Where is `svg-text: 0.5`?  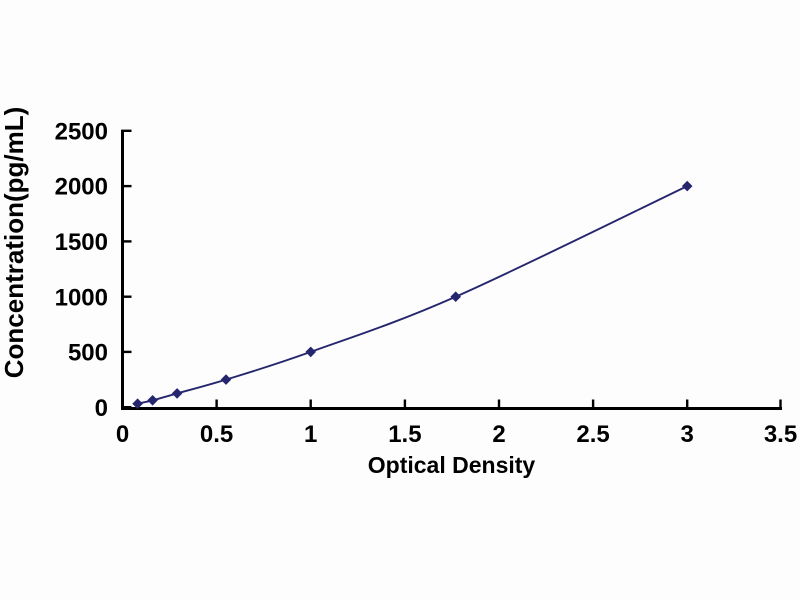
svg-text: 0.5 is located at coordinates (216, 434).